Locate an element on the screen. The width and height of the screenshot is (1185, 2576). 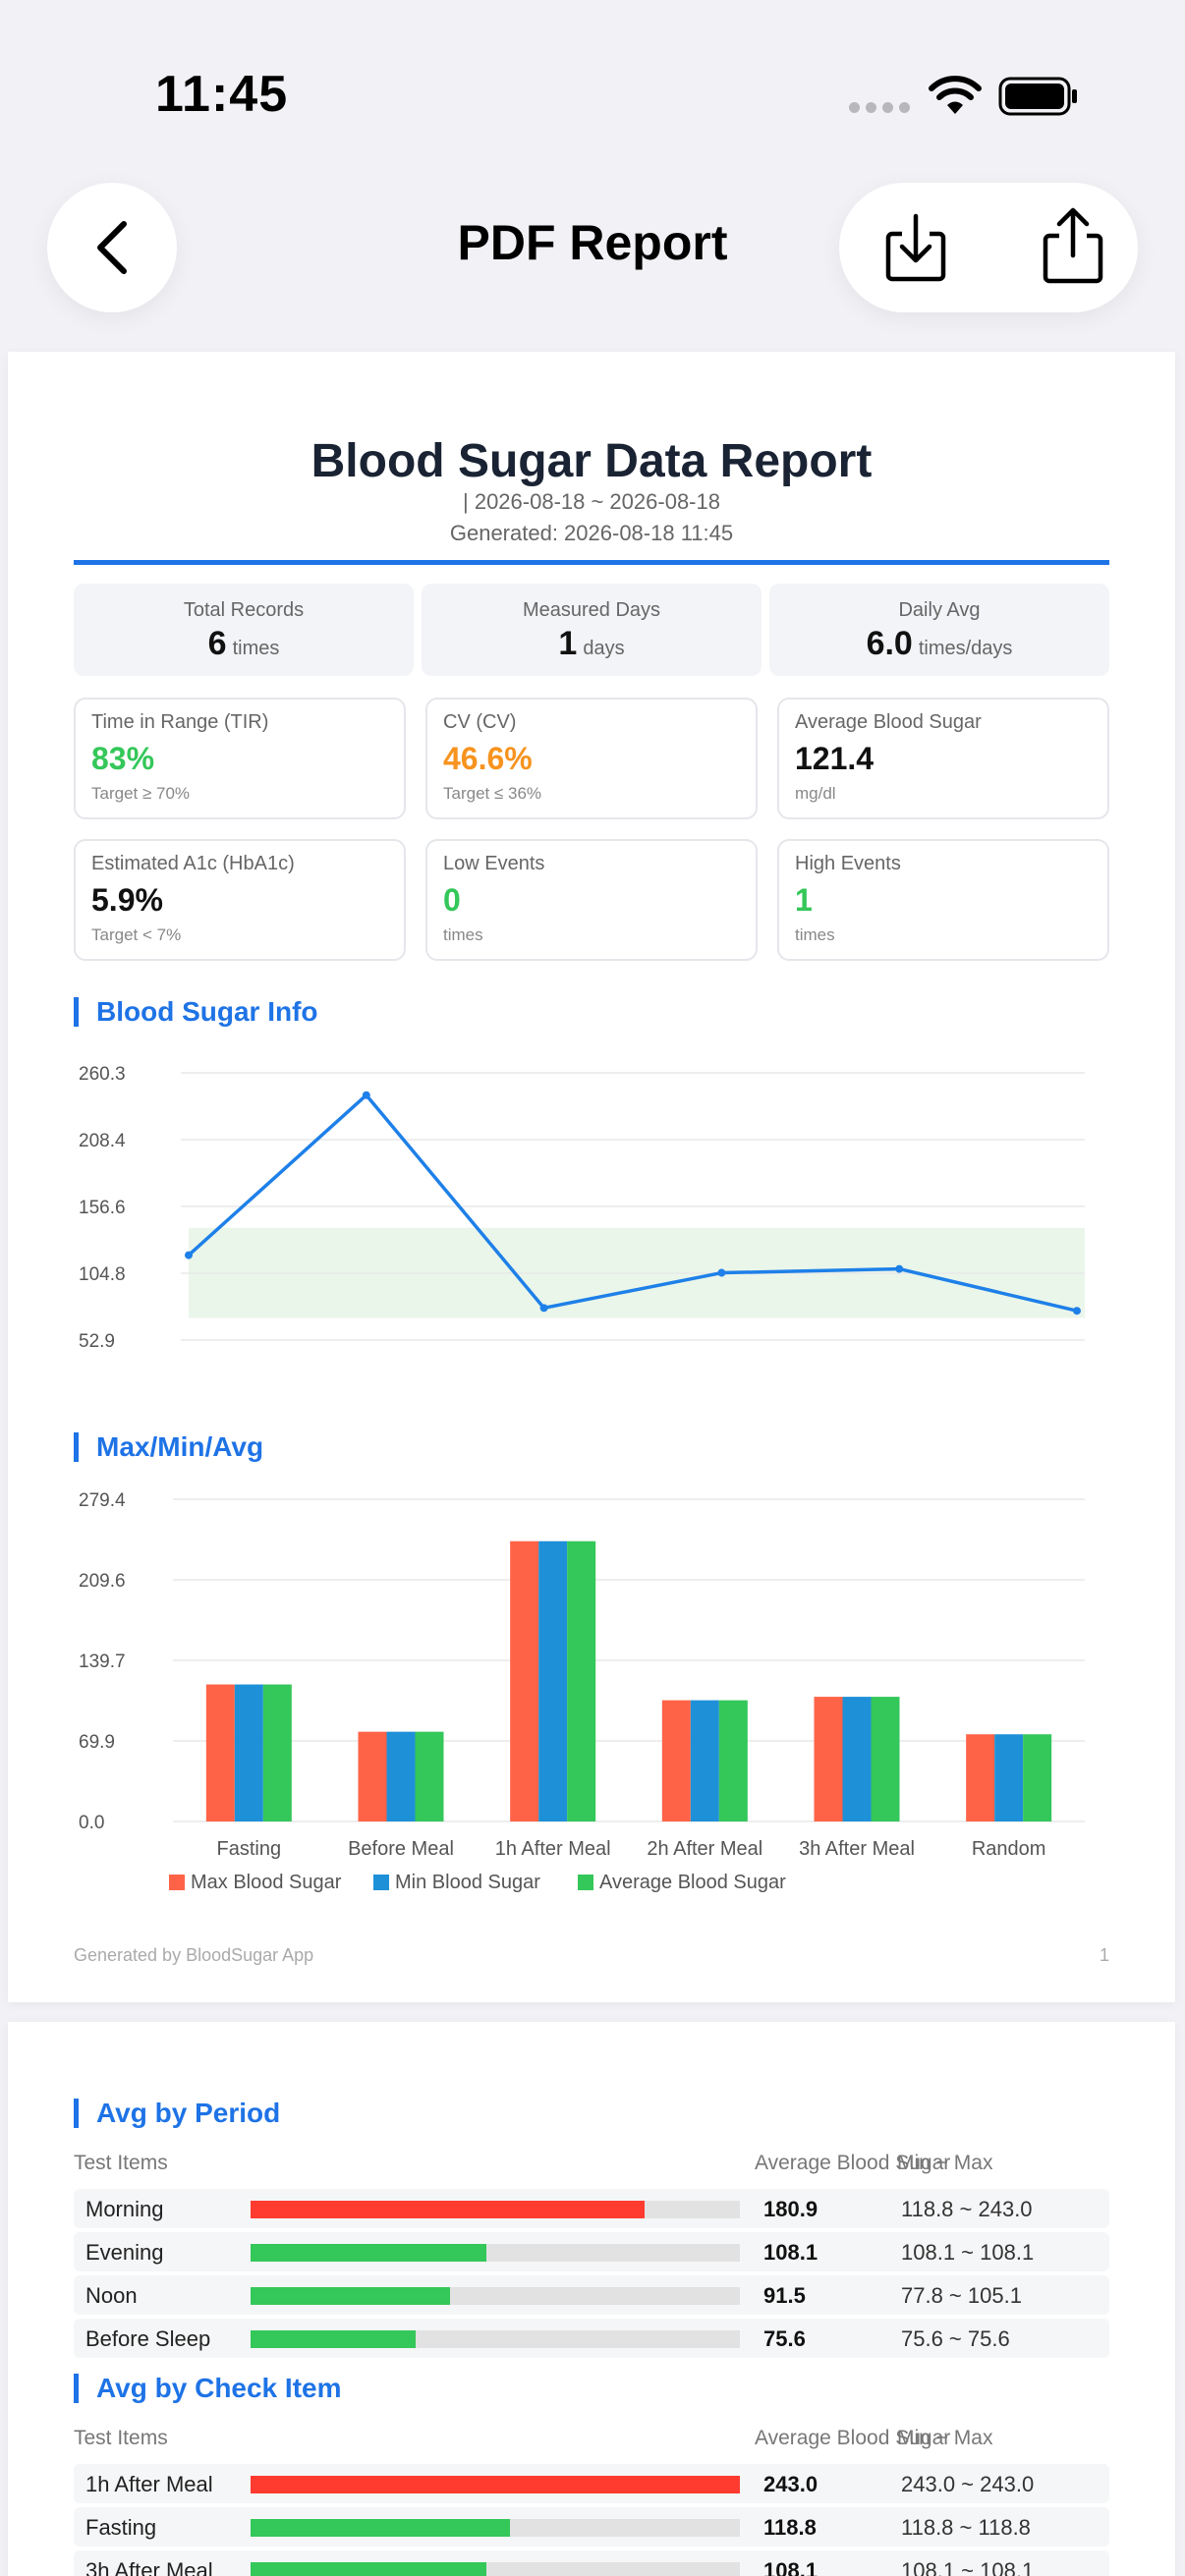
legend-label: Max Blood Sugar is located at coordinates (266, 1882).